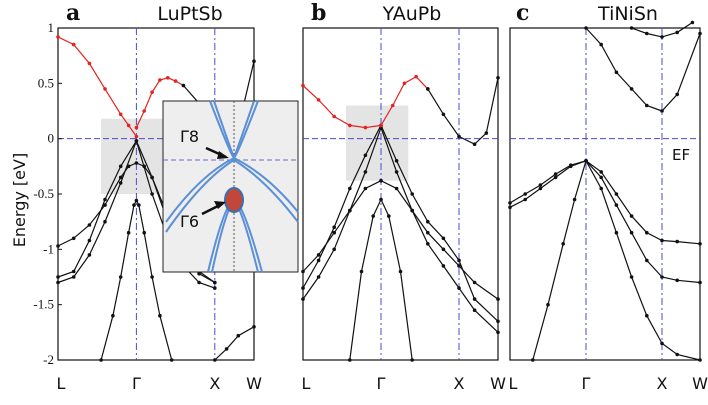  What do you see at coordinates (48, 359) in the screenshot?
I see `y-tick-label: -2` at bounding box center [48, 359].